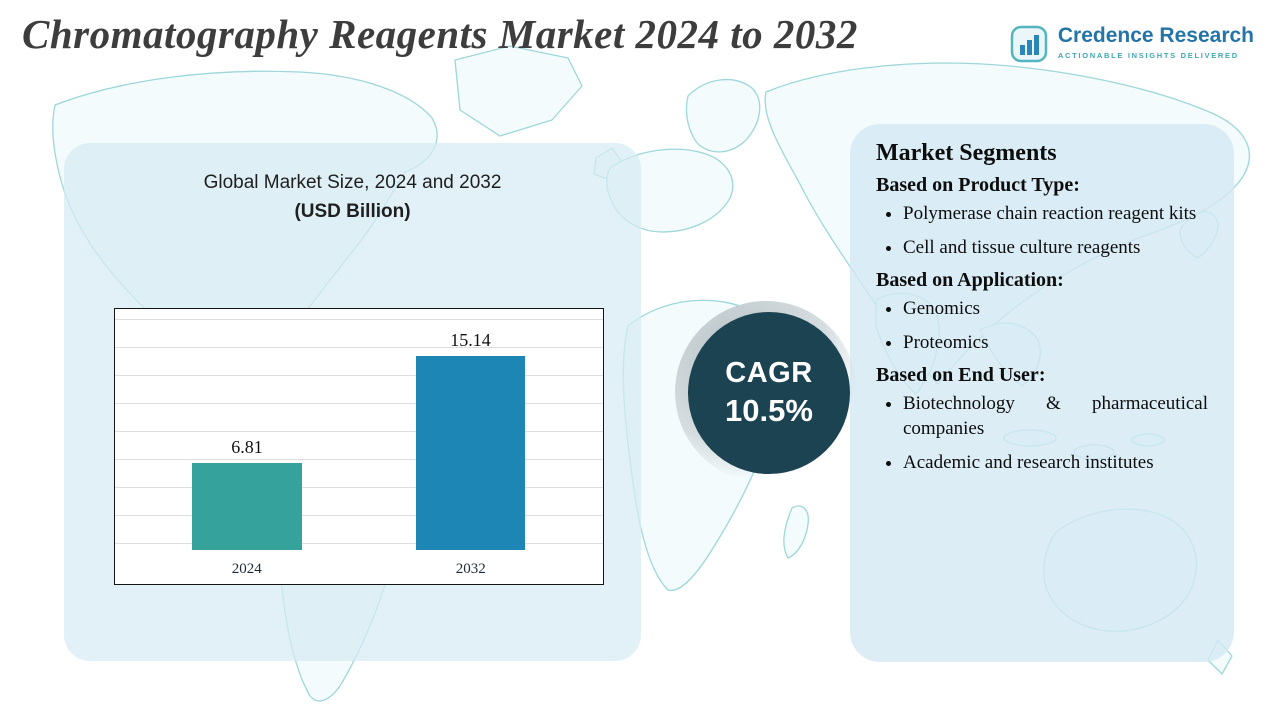 The image size is (1280, 720). What do you see at coordinates (1029, 46) in the screenshot?
I see `bar-chart-logo-icon` at bounding box center [1029, 46].